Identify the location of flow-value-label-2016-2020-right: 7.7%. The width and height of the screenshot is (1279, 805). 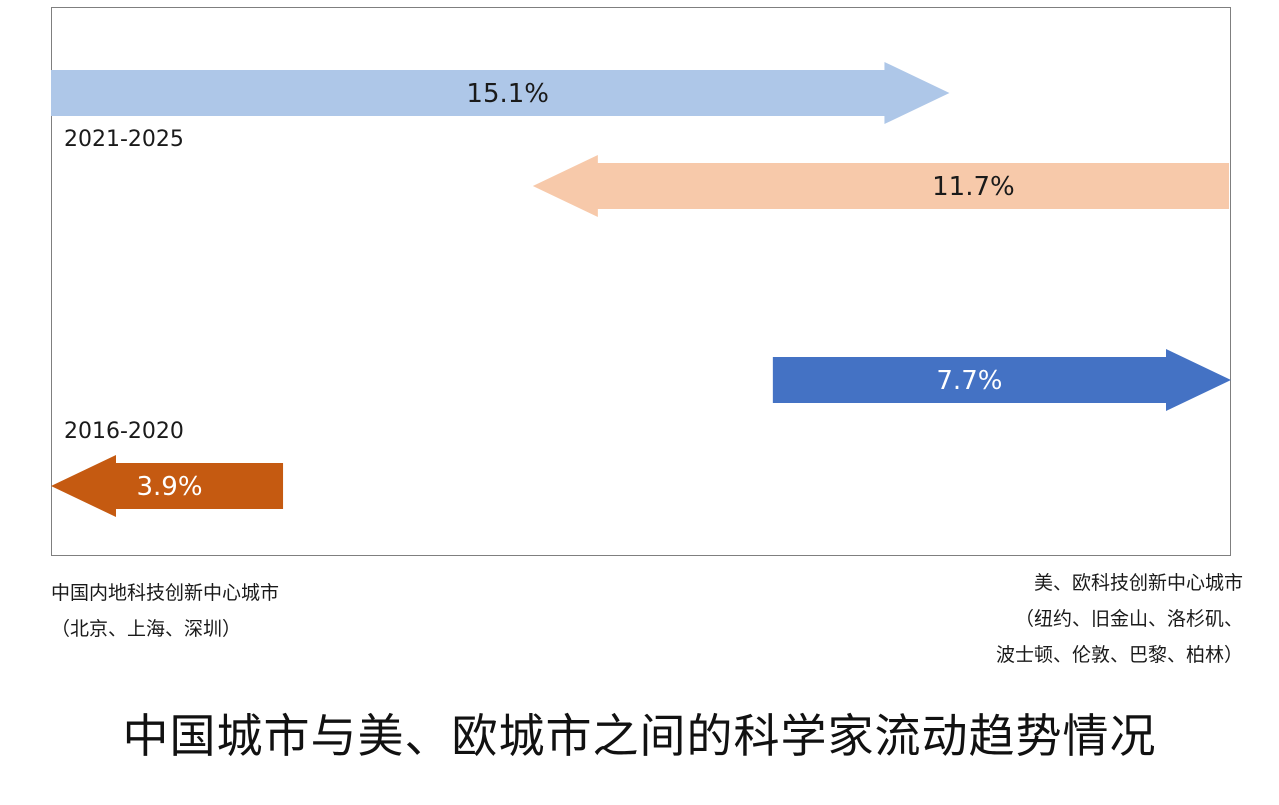
(969, 381).